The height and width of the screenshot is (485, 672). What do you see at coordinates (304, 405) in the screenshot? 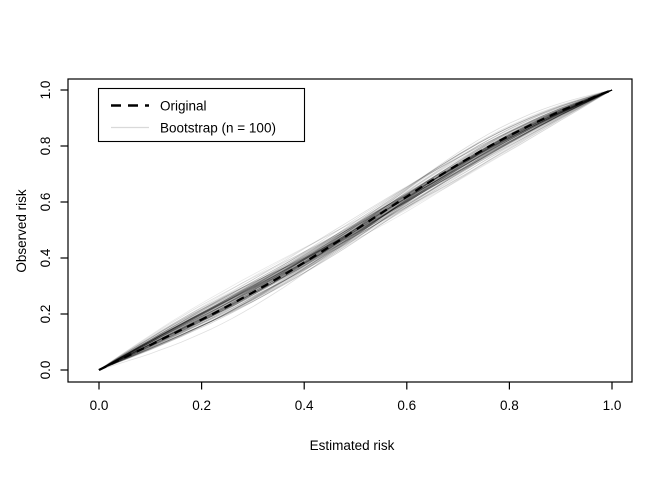
I see `x-axis-tick-label: 0.4` at bounding box center [304, 405].